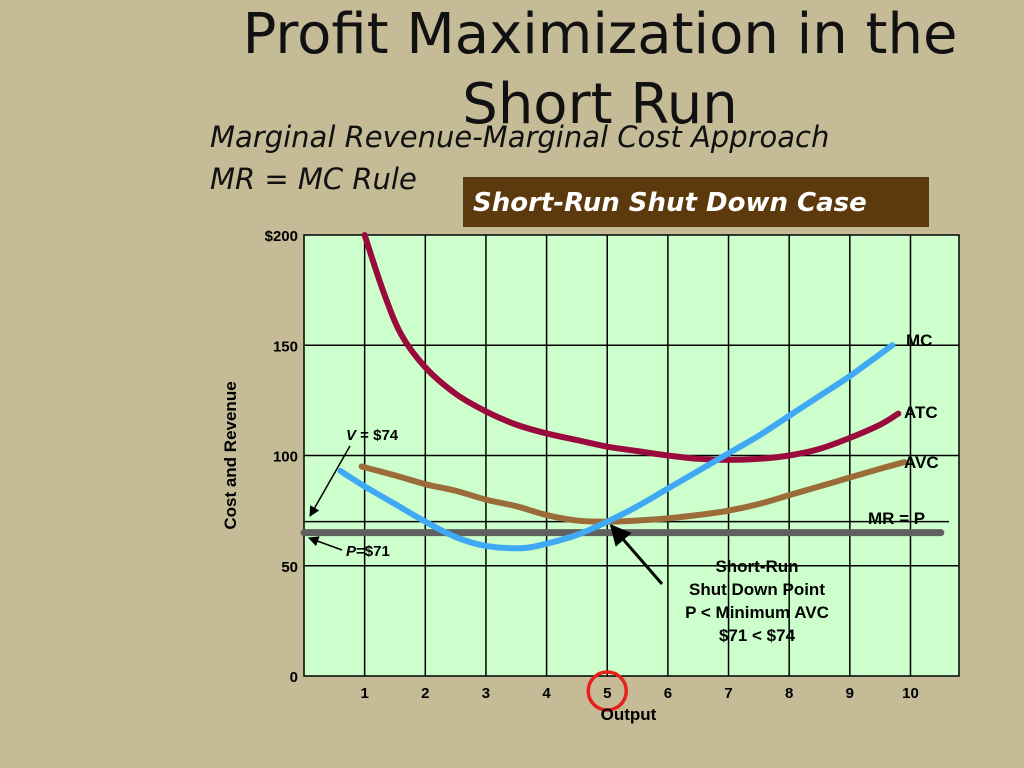 Image resolution: width=1024 pixels, height=768 pixels. I want to click on subtitle-line-1: Marginal Revenue-Marginal Cost Approach, so click(520, 137).